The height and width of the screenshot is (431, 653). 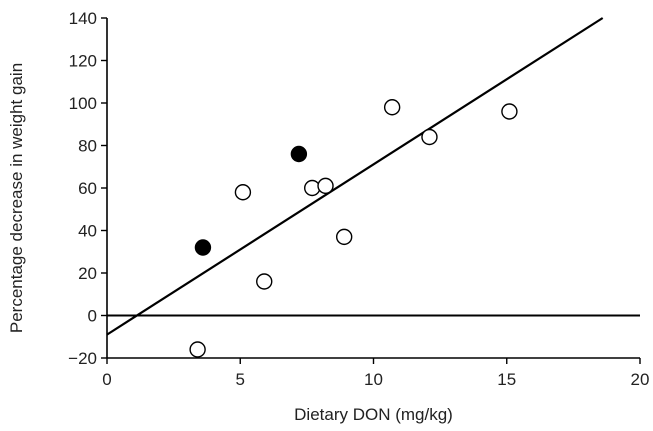 I want to click on y-tick-label: 40, so click(x=87, y=231).